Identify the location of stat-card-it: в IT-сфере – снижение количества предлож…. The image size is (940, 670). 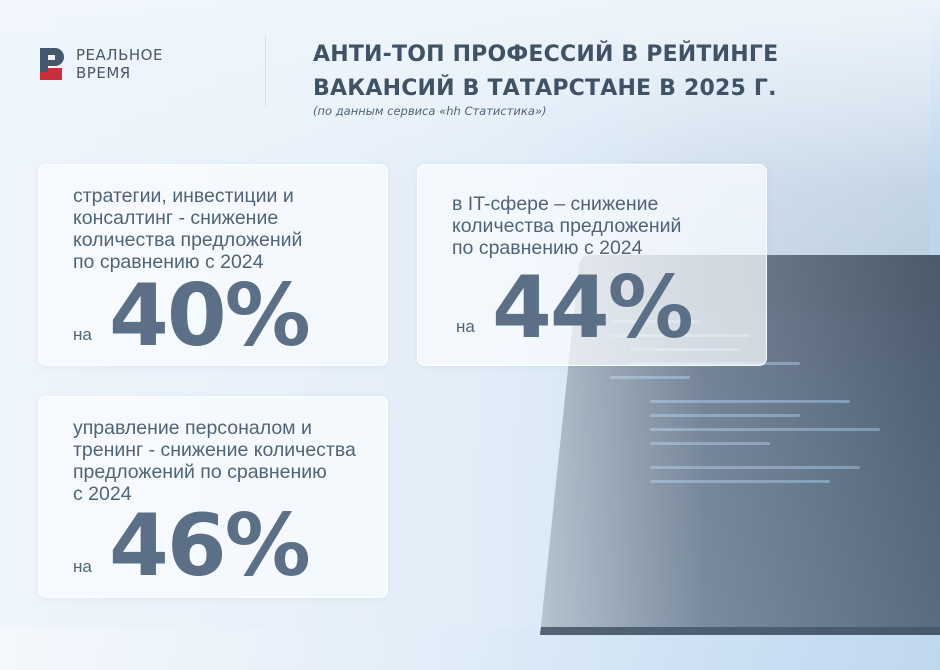
(592, 265).